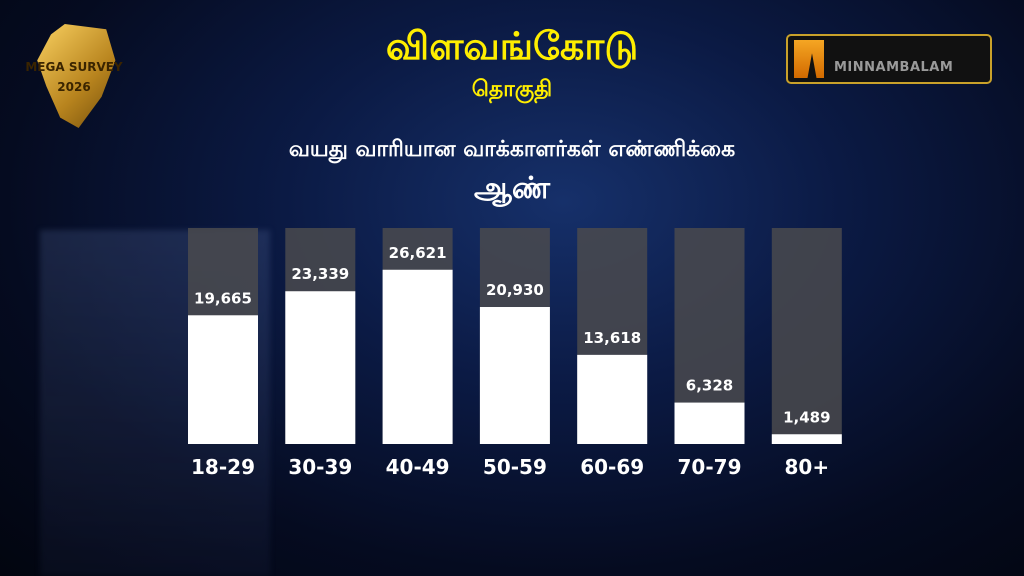  Describe the element at coordinates (515, 290) in the screenshot. I see `value-label: 20,930` at that location.